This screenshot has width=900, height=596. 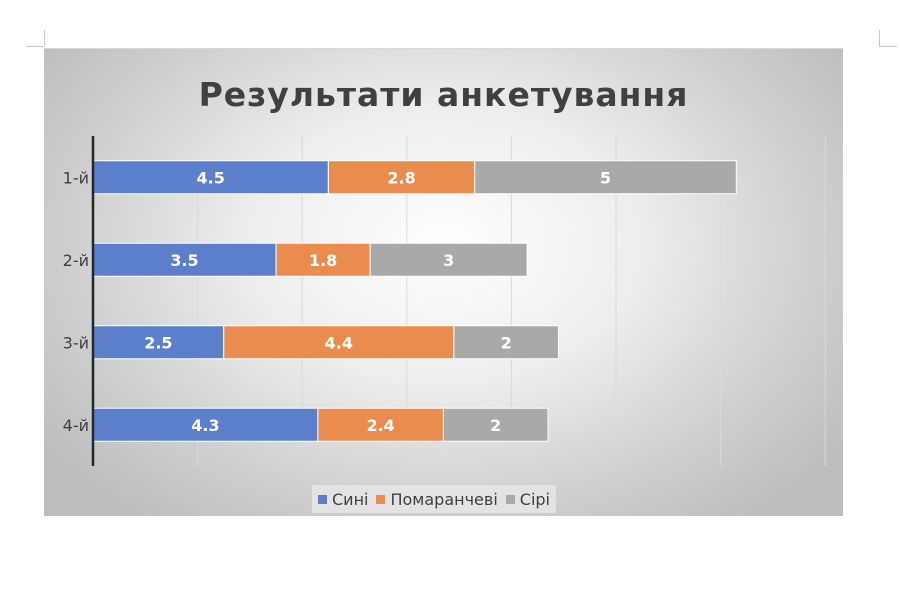 I want to click on category-label-2: 2-й, so click(x=76, y=260).